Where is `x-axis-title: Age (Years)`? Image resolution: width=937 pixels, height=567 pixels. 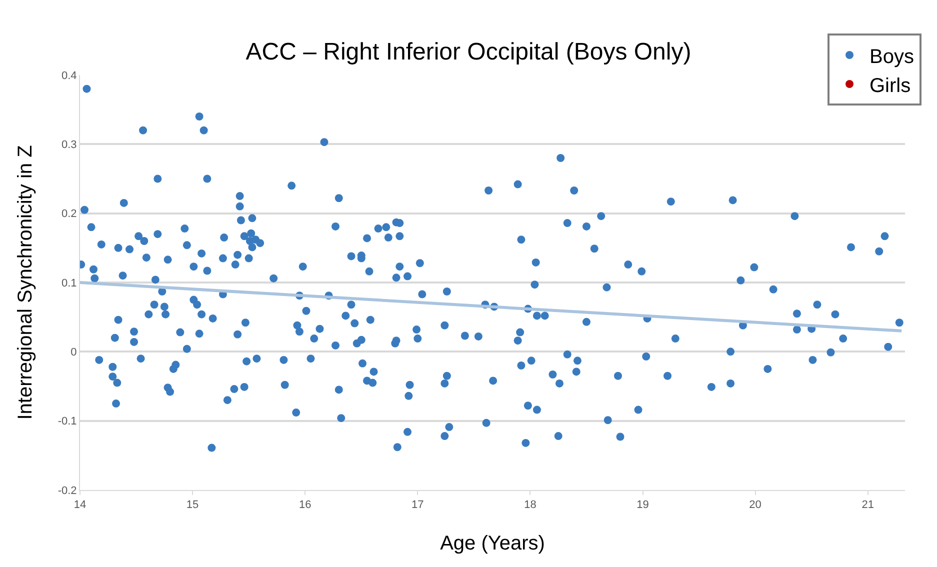 x-axis-title: Age (Years) is located at coordinates (492, 543).